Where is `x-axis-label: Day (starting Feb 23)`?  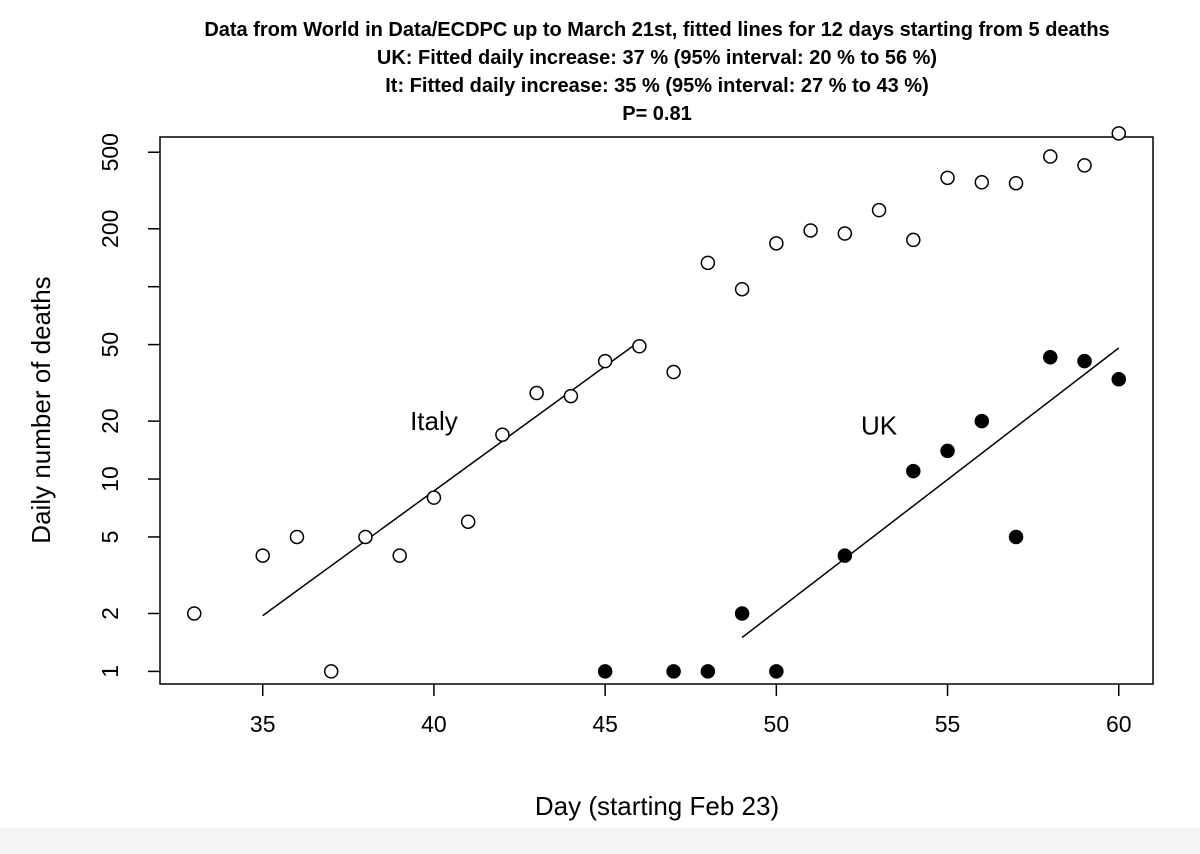
x-axis-label: Day (starting Feb 23) is located at coordinates (657, 806).